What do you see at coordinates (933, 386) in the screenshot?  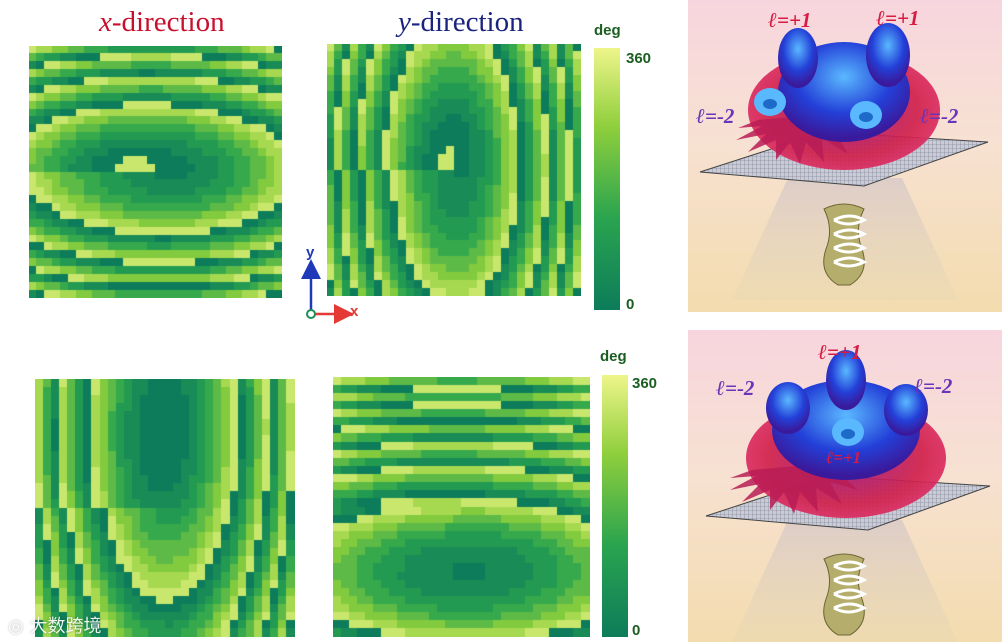 I see `bottom-label-3: ℓ=-2` at bounding box center [933, 386].